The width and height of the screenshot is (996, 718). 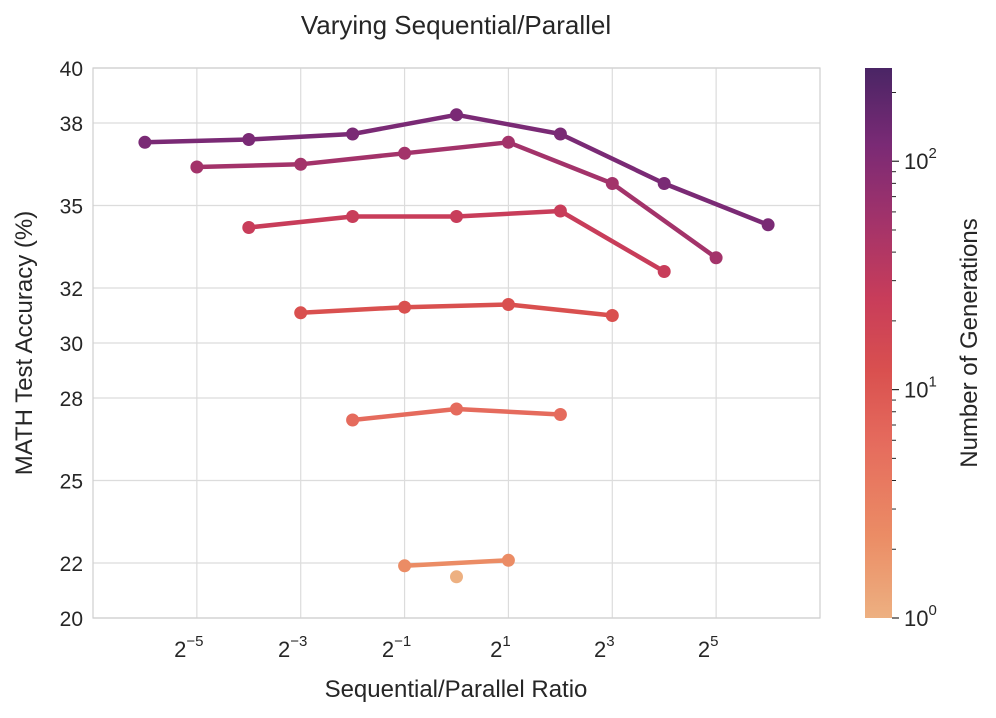 What do you see at coordinates (456, 241) in the screenshot?
I see `series-16-generations` at bounding box center [456, 241].